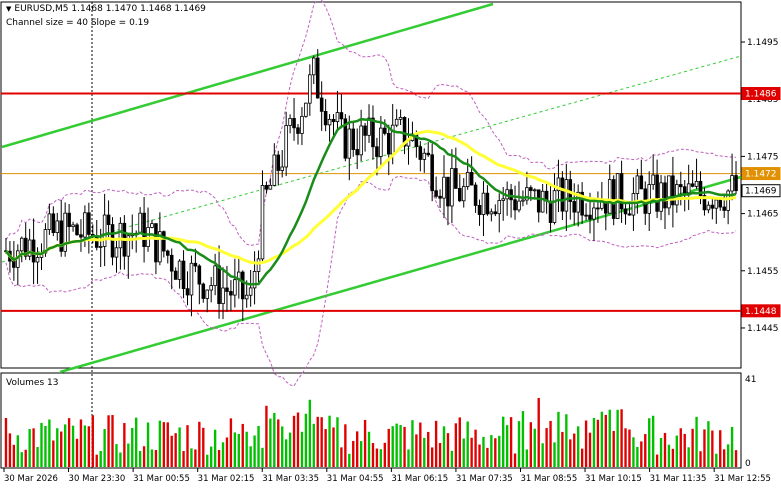 This screenshot has height=493, width=781. Describe the element at coordinates (763, 43) in the screenshot. I see `price-tick-label: 1.1495` at that location.